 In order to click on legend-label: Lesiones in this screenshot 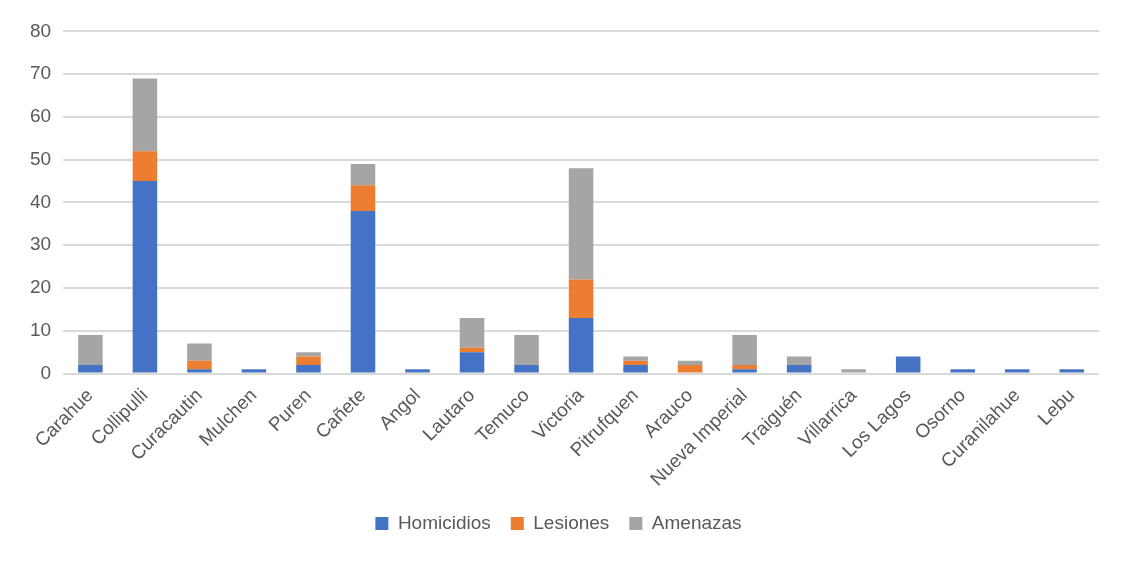, I will do `click(571, 522)`.